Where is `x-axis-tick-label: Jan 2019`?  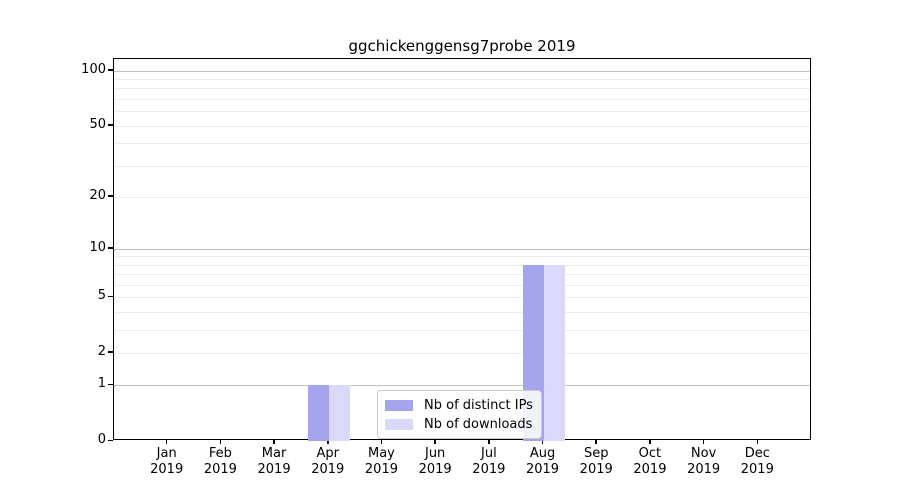
x-axis-tick-label: Jan 2019 is located at coordinates (167, 461).